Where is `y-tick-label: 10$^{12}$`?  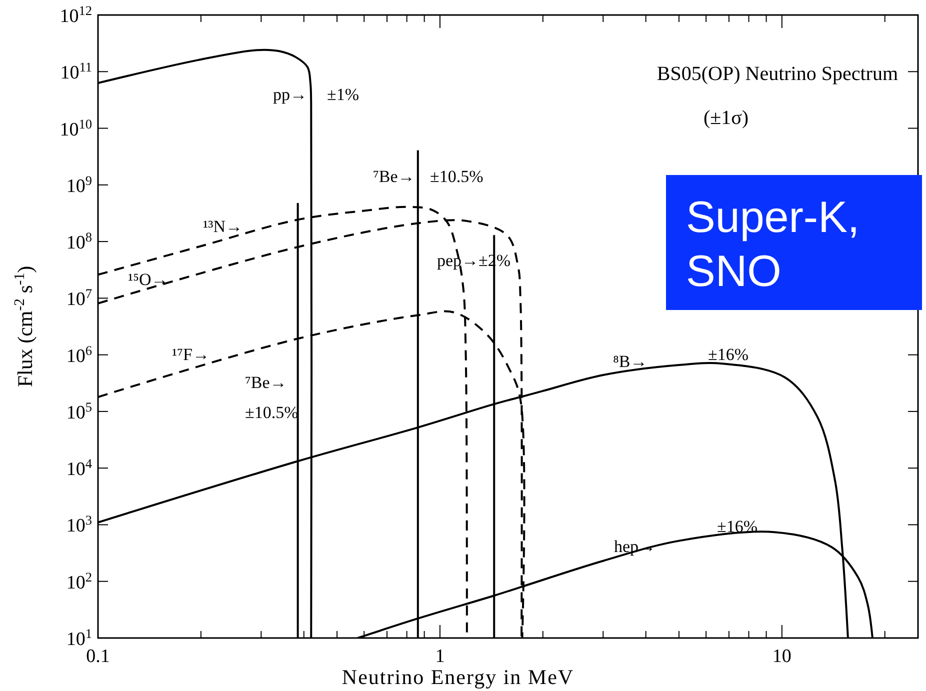
y-tick-label: 10$^{12}$ is located at coordinates (76, 14).